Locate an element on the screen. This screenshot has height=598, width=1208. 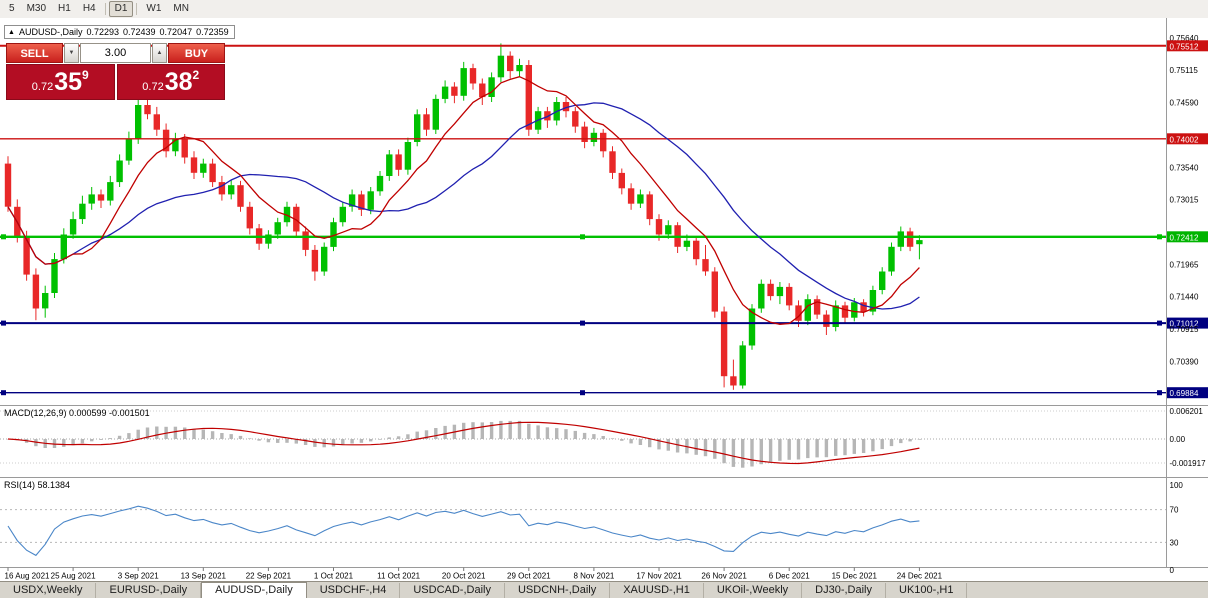
chart-tab-xauusd: XAUUSD-,H1 is located at coordinates (657, 590).